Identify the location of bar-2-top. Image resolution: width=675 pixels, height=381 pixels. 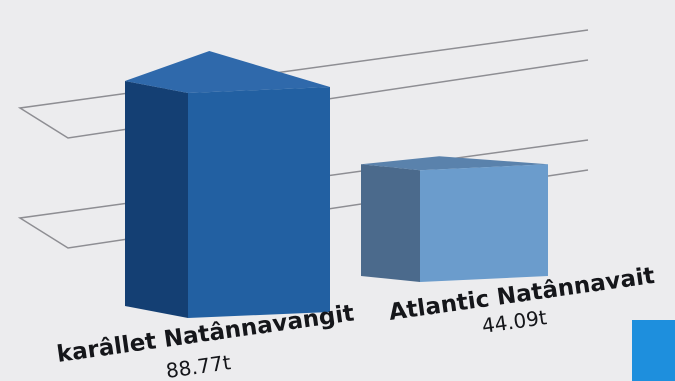
(454, 163).